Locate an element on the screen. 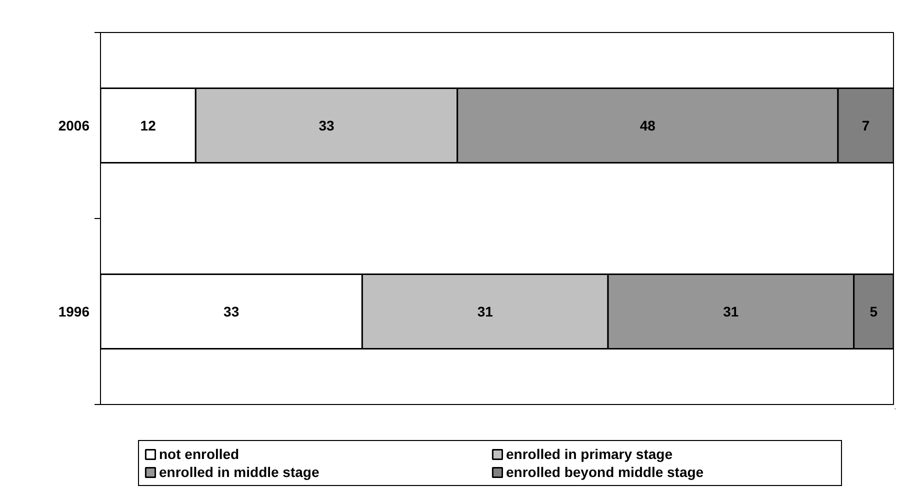  legend-label: enrolled in middle stage is located at coordinates (239, 472).